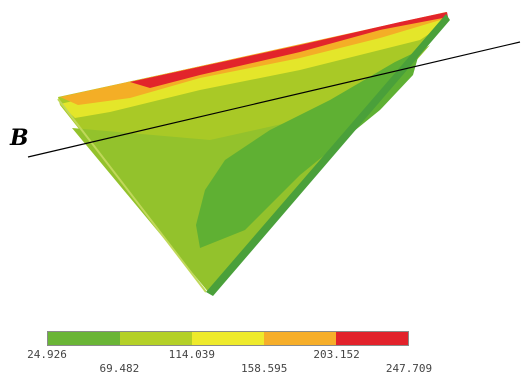  Describe the element at coordinates (47, 354) in the screenshot. I see `color-scale-tick-label: 24.926` at that location.